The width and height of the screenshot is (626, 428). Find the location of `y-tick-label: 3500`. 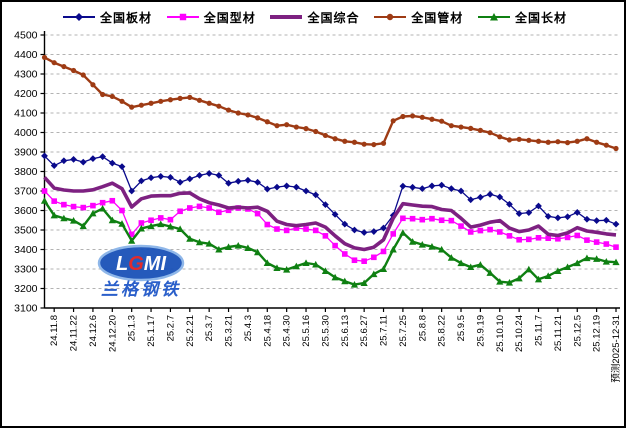

y-tick-label: 3500 is located at coordinates (26, 231).